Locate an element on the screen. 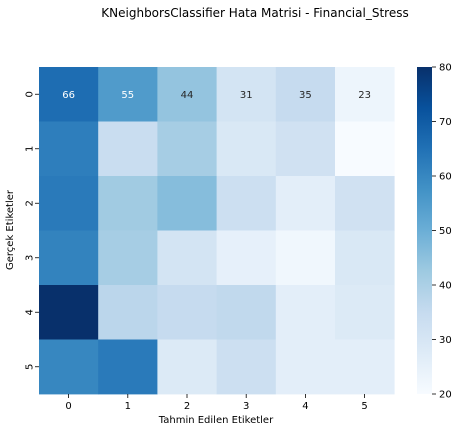  cell-value-label: 35 is located at coordinates (305, 95).